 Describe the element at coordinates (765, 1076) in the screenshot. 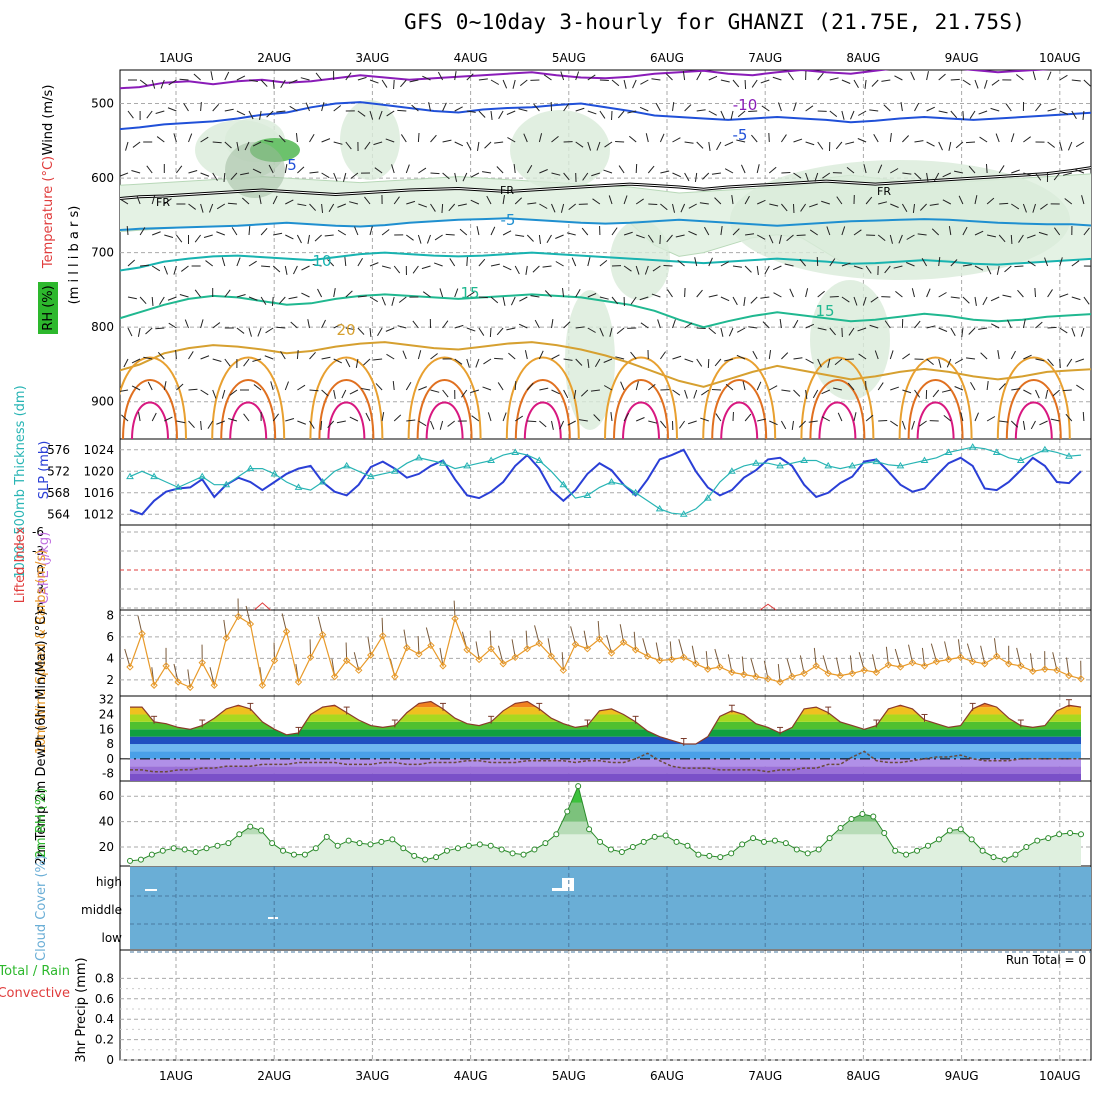

I see `day-label-bottom: 7AUG` at that location.